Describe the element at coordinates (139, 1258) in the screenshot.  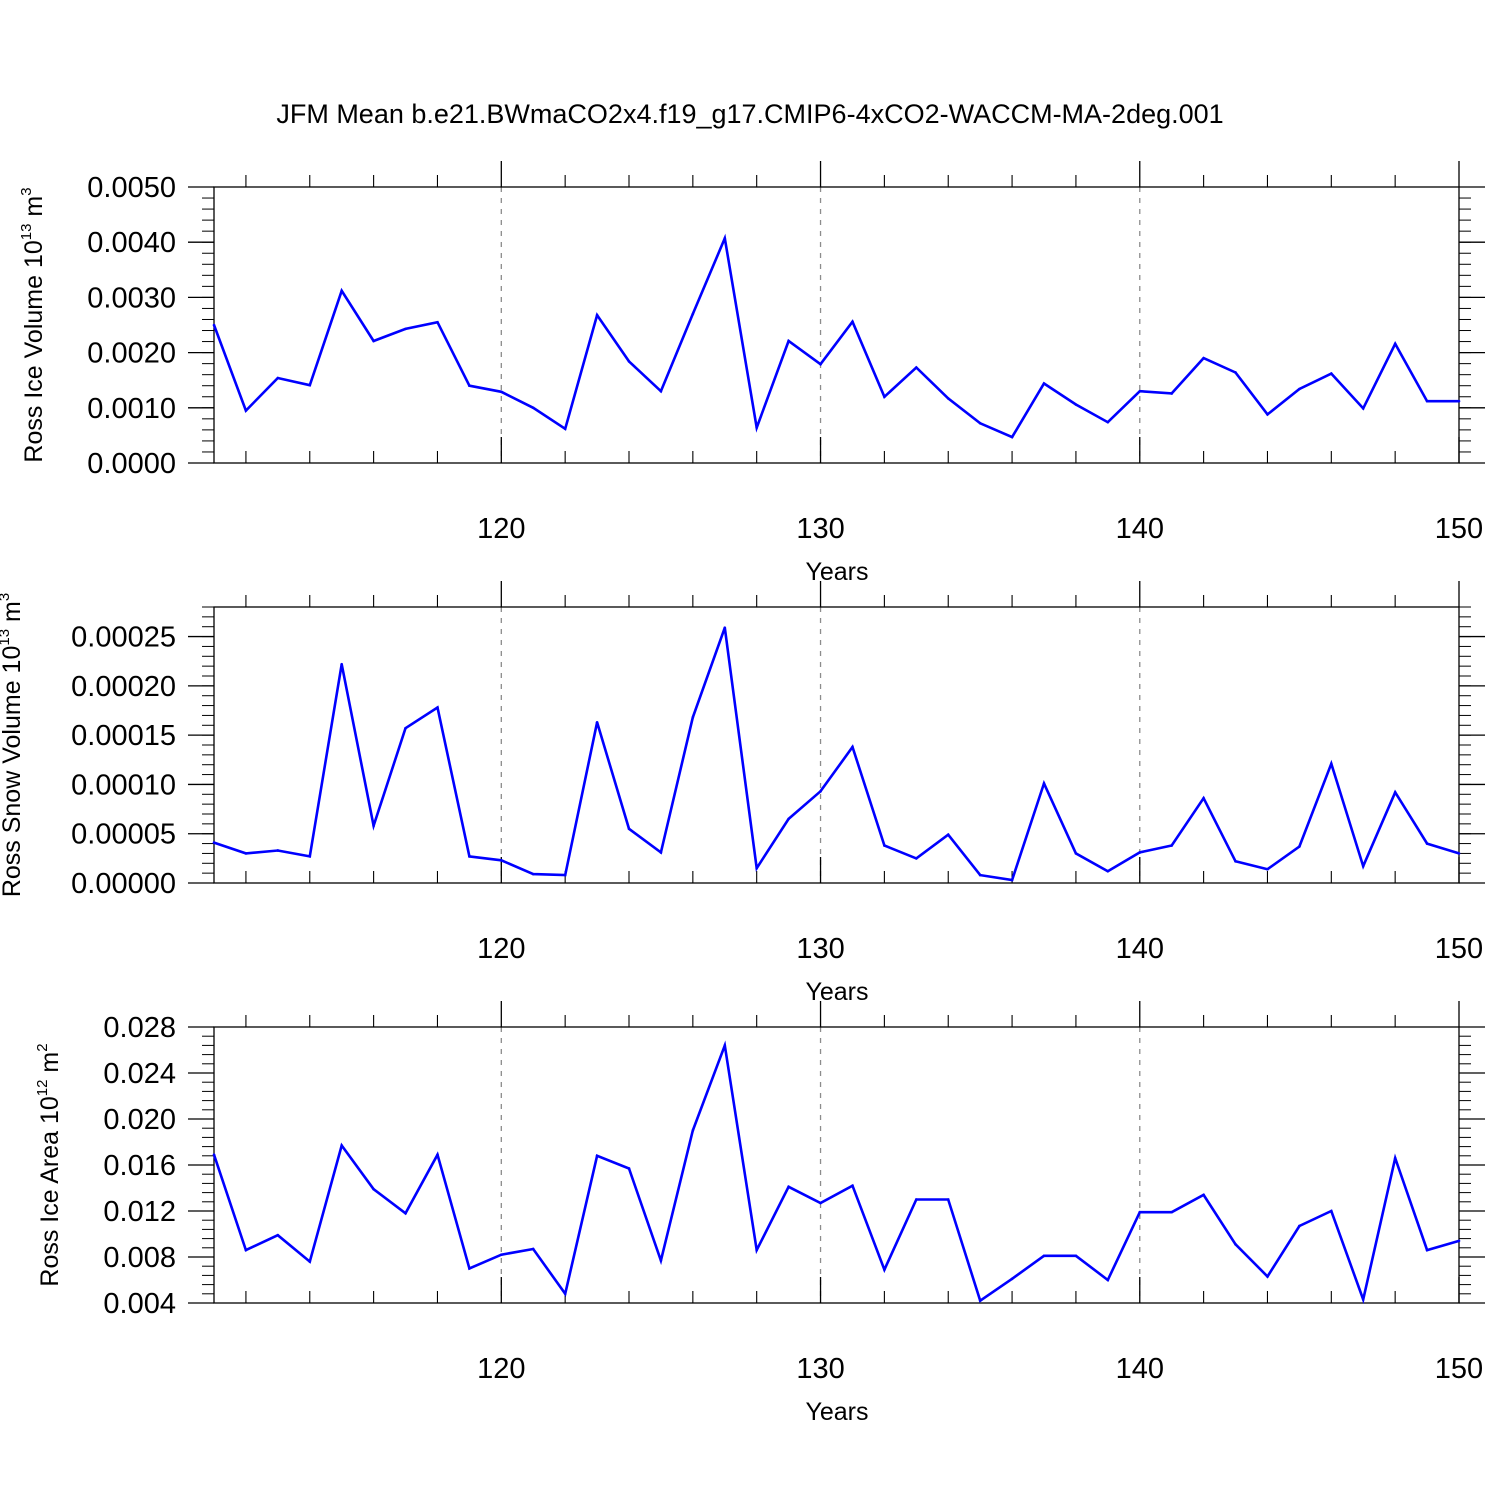
I see `y-tick-label: 0.008` at that location.